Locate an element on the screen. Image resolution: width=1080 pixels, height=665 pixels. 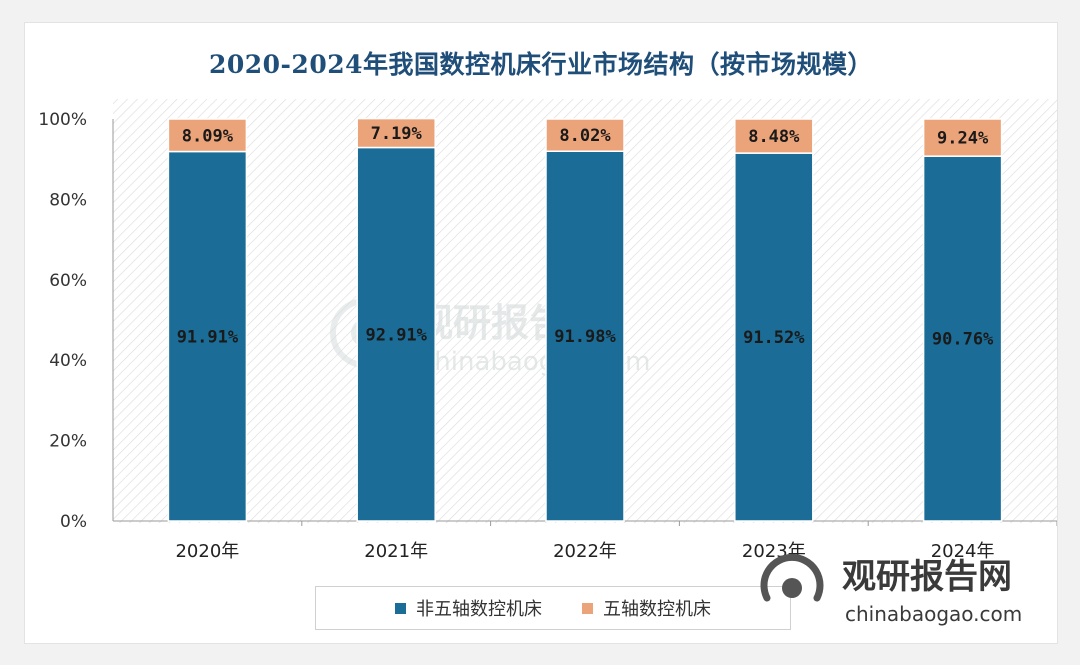
y-tick-label: 20% is located at coordinates (68, 442).